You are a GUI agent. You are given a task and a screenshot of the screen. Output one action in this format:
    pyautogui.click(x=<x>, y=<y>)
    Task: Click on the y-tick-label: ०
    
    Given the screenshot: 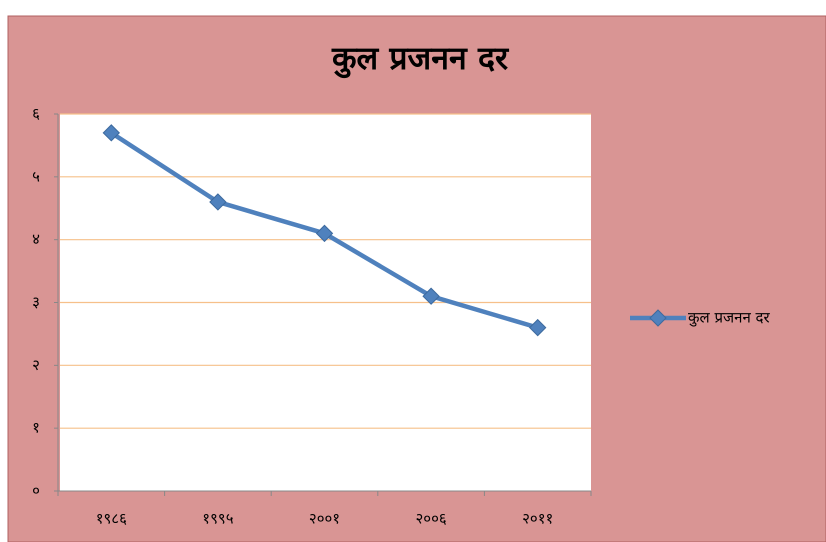 What is the action you would take?
    pyautogui.click(x=36, y=491)
    